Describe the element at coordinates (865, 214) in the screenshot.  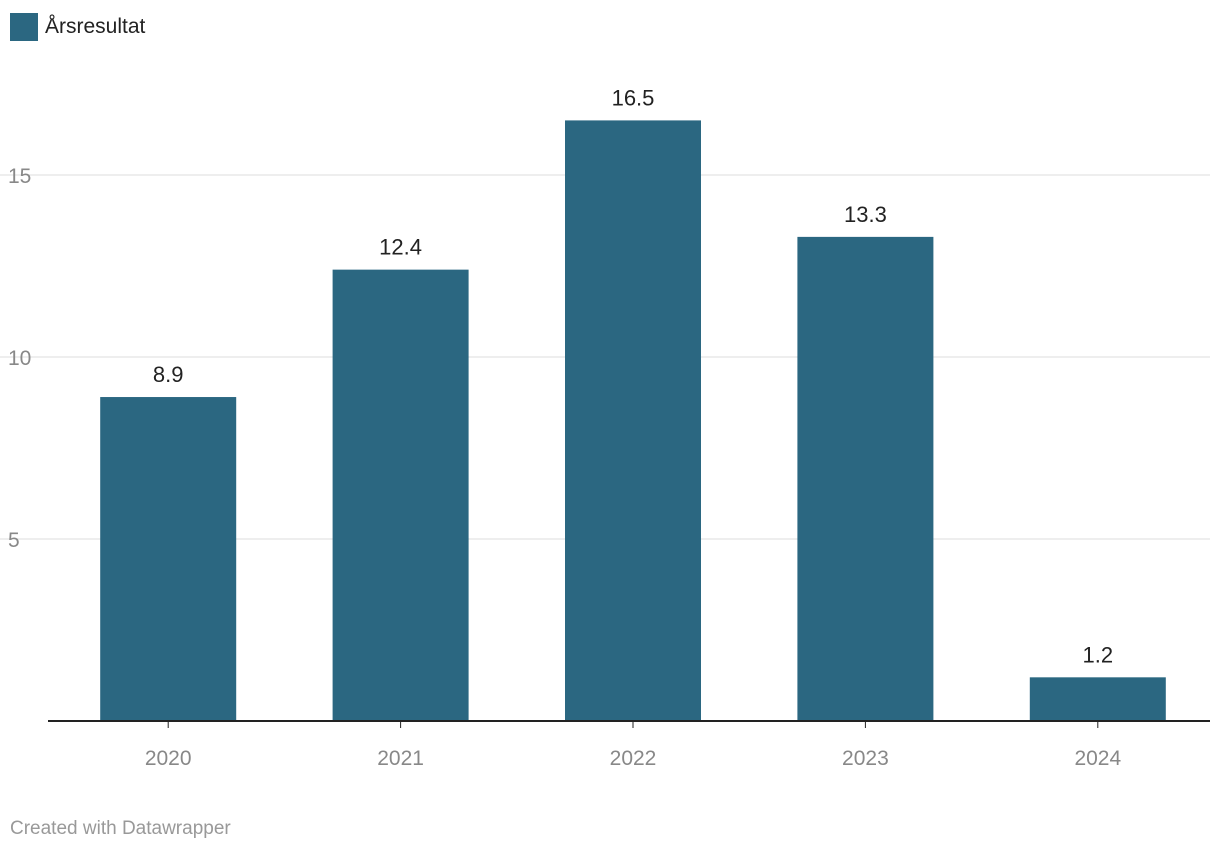
I see `value-label: 13.3` at that location.